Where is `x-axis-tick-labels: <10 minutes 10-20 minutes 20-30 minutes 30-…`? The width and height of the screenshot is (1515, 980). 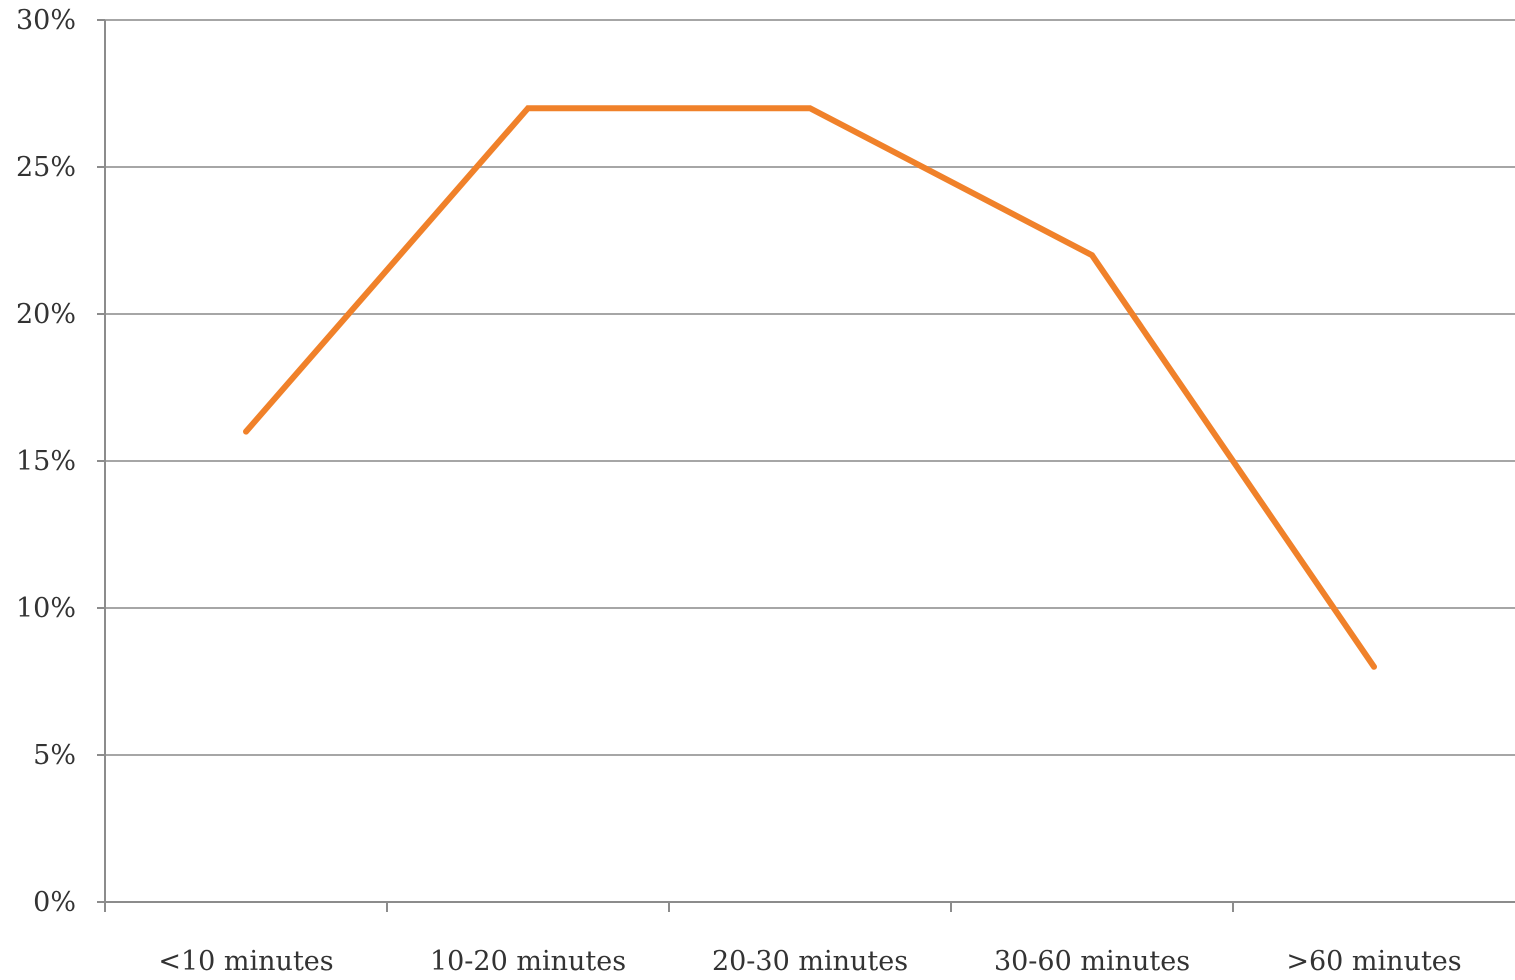
x-axis-tick-labels: <10 minutes 10-20 minutes 20-30 minutes 30-… is located at coordinates (809, 961).